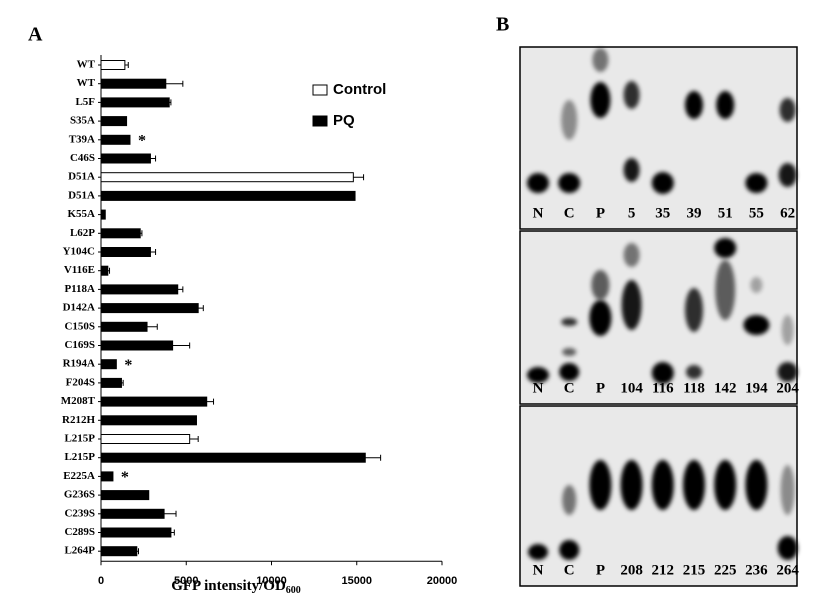 This screenshot has height=605, width=818. Describe the element at coordinates (82, 121) in the screenshot. I see `y-tick-label: S35A` at that location.